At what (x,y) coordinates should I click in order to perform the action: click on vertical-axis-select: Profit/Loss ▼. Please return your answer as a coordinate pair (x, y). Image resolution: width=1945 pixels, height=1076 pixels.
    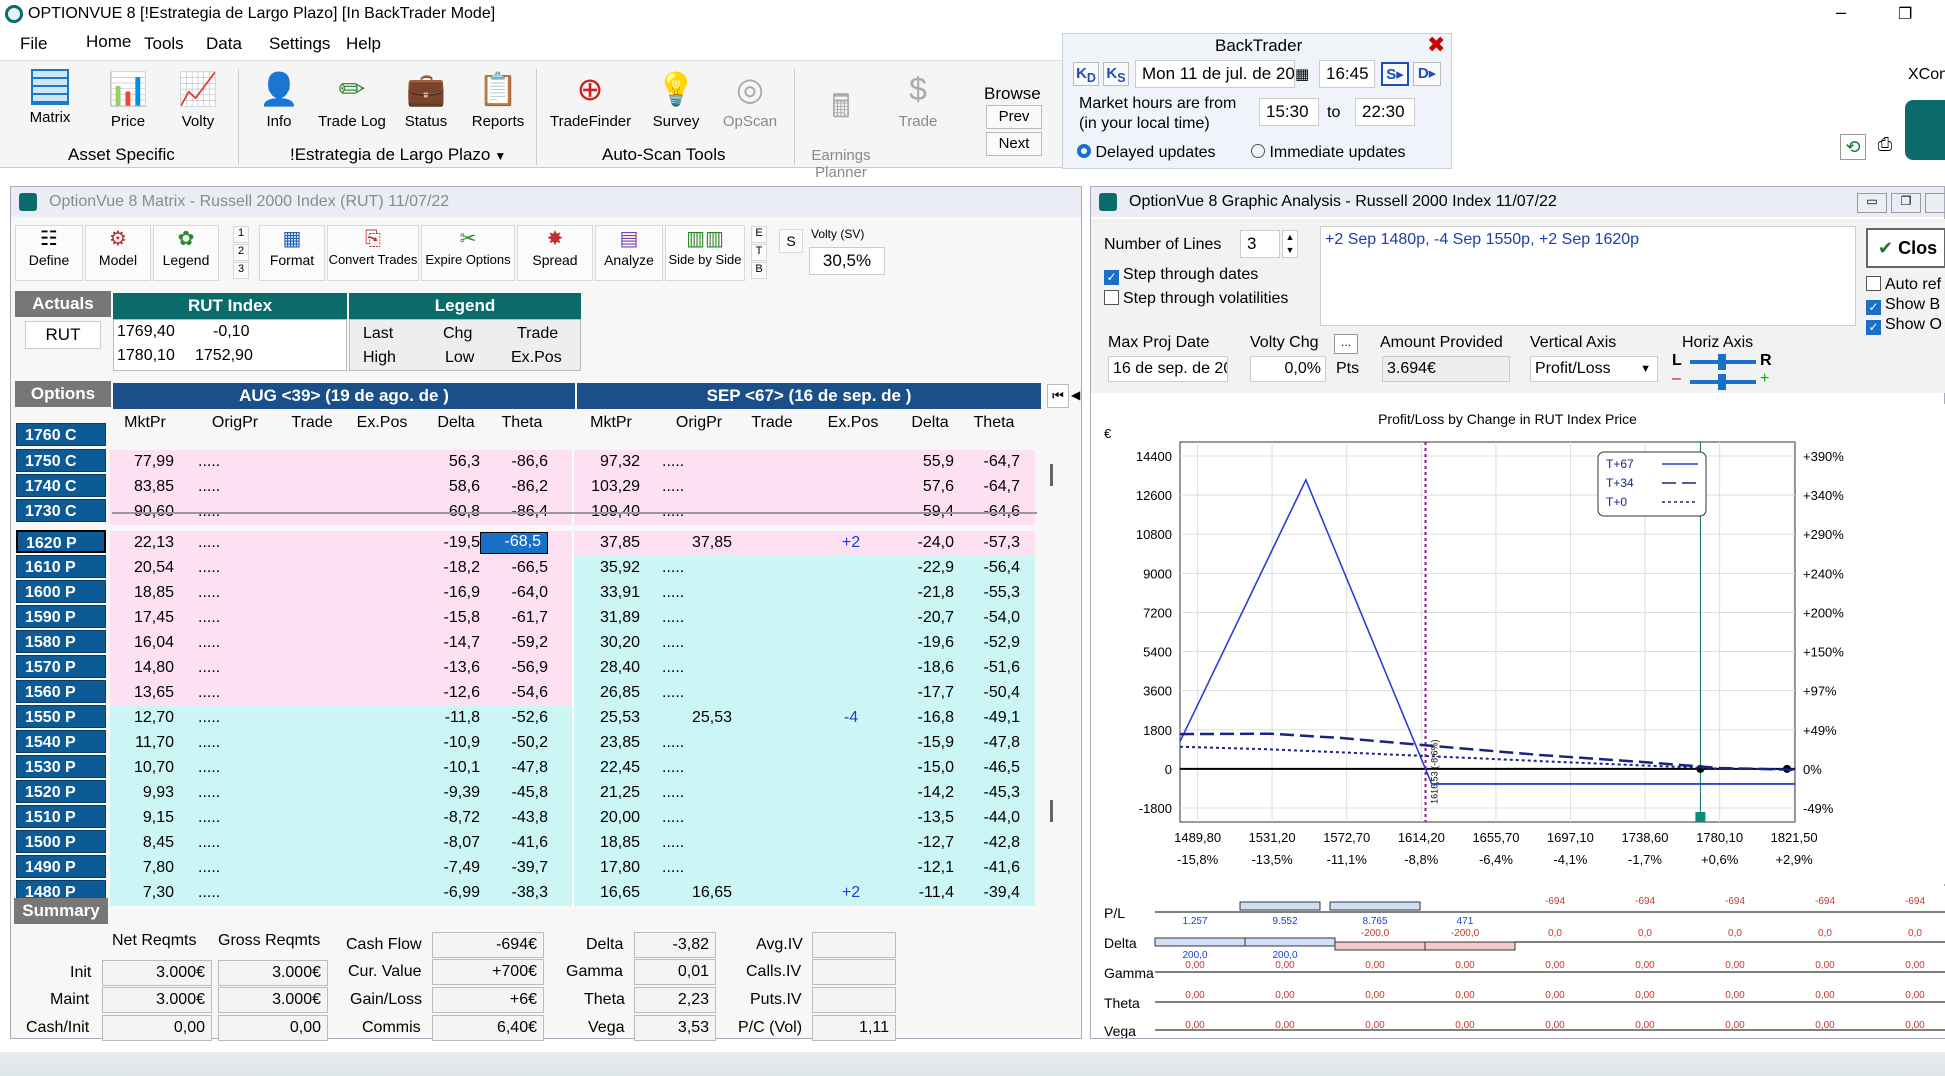
    Looking at the image, I should click on (1594, 369).